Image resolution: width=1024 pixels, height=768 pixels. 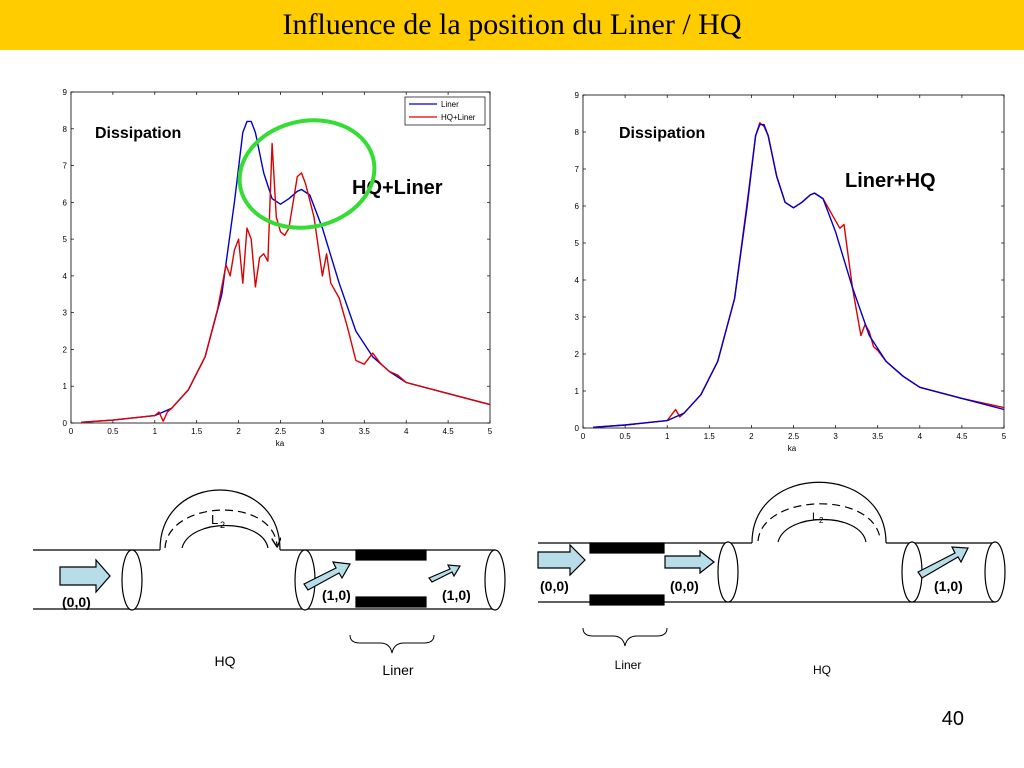 What do you see at coordinates (280, 443) in the screenshot?
I see `chart-1-xlabel: ka` at bounding box center [280, 443].